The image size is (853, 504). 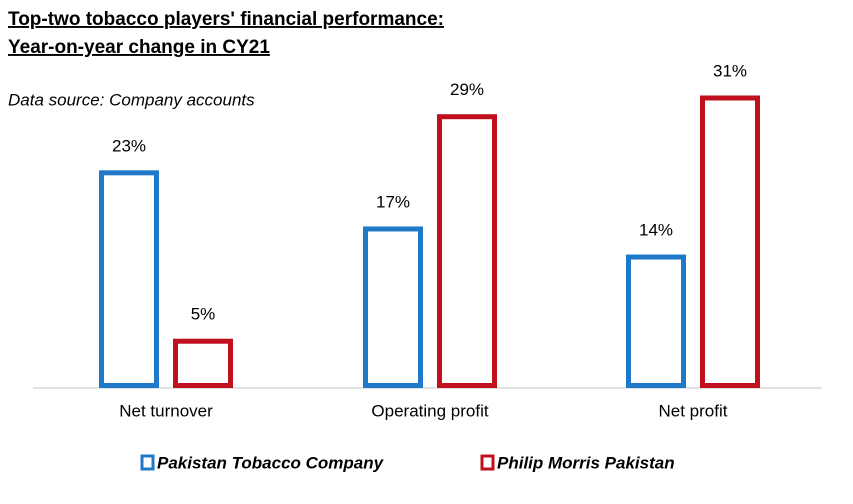 What do you see at coordinates (429, 410) in the screenshot?
I see `x-tick-label: Operating profit` at bounding box center [429, 410].